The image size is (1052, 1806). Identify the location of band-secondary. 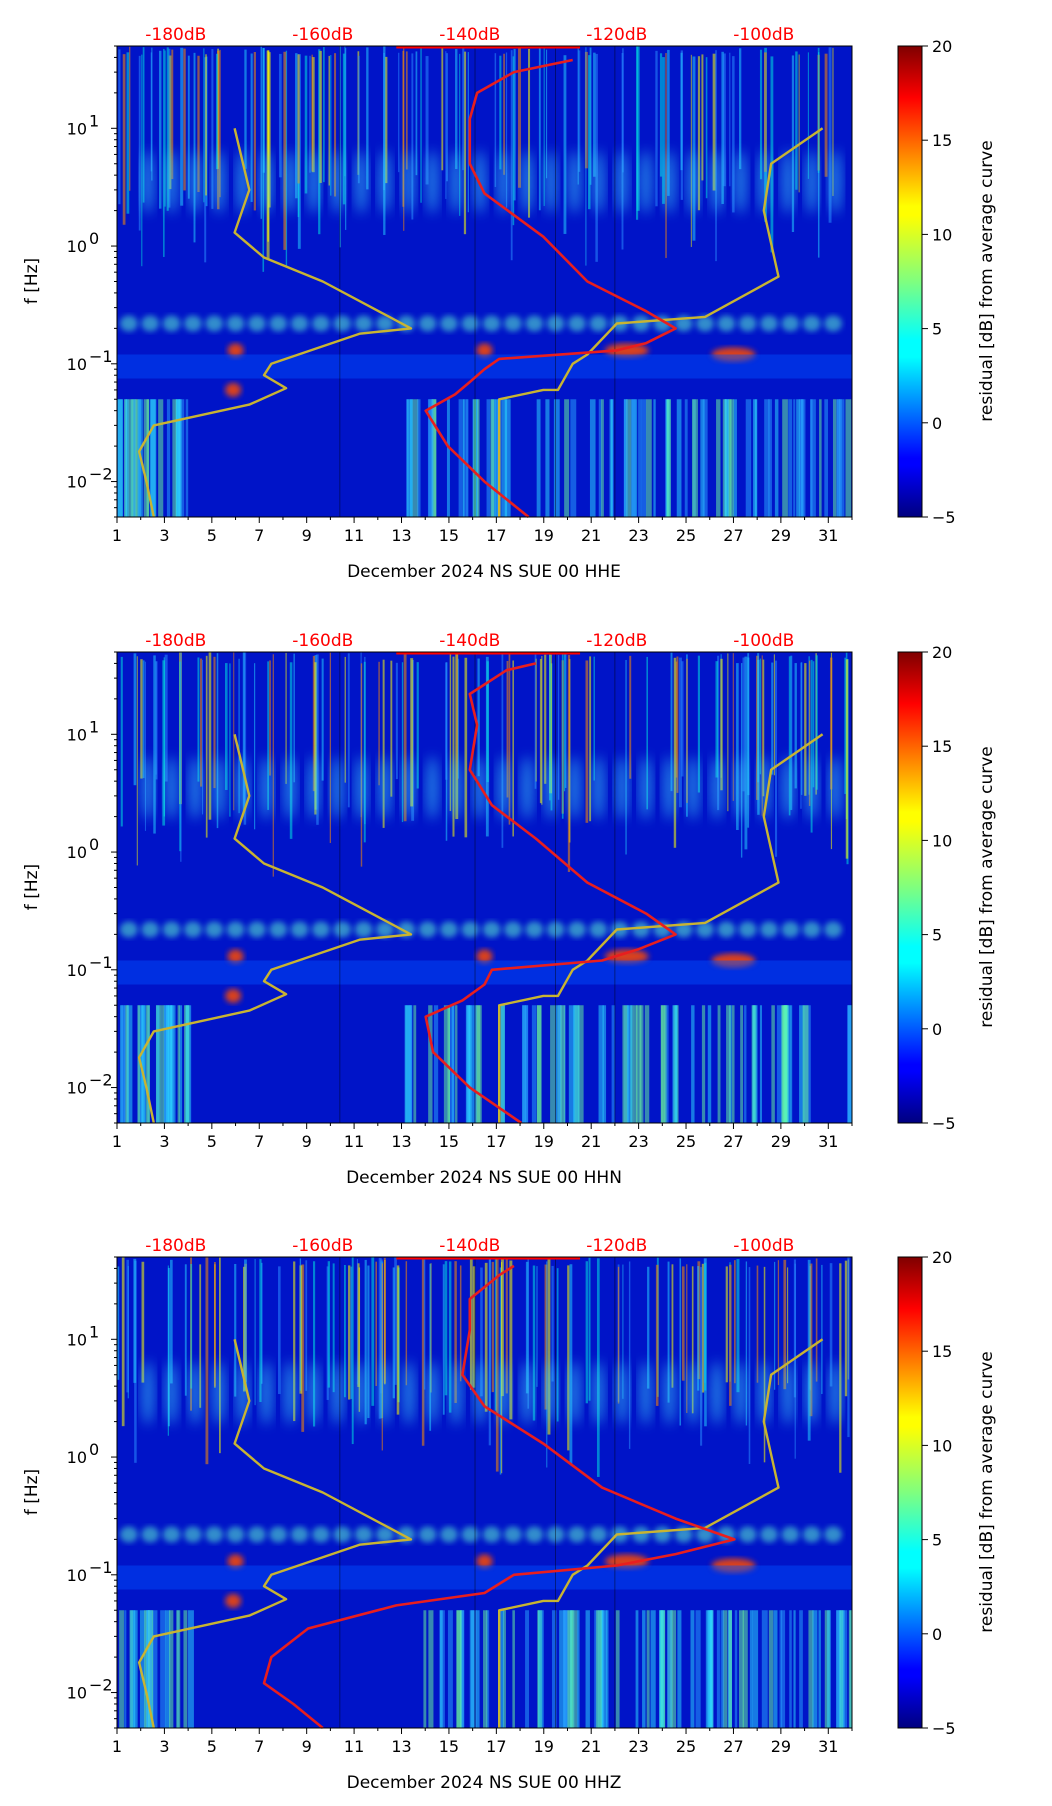
(484, 972).